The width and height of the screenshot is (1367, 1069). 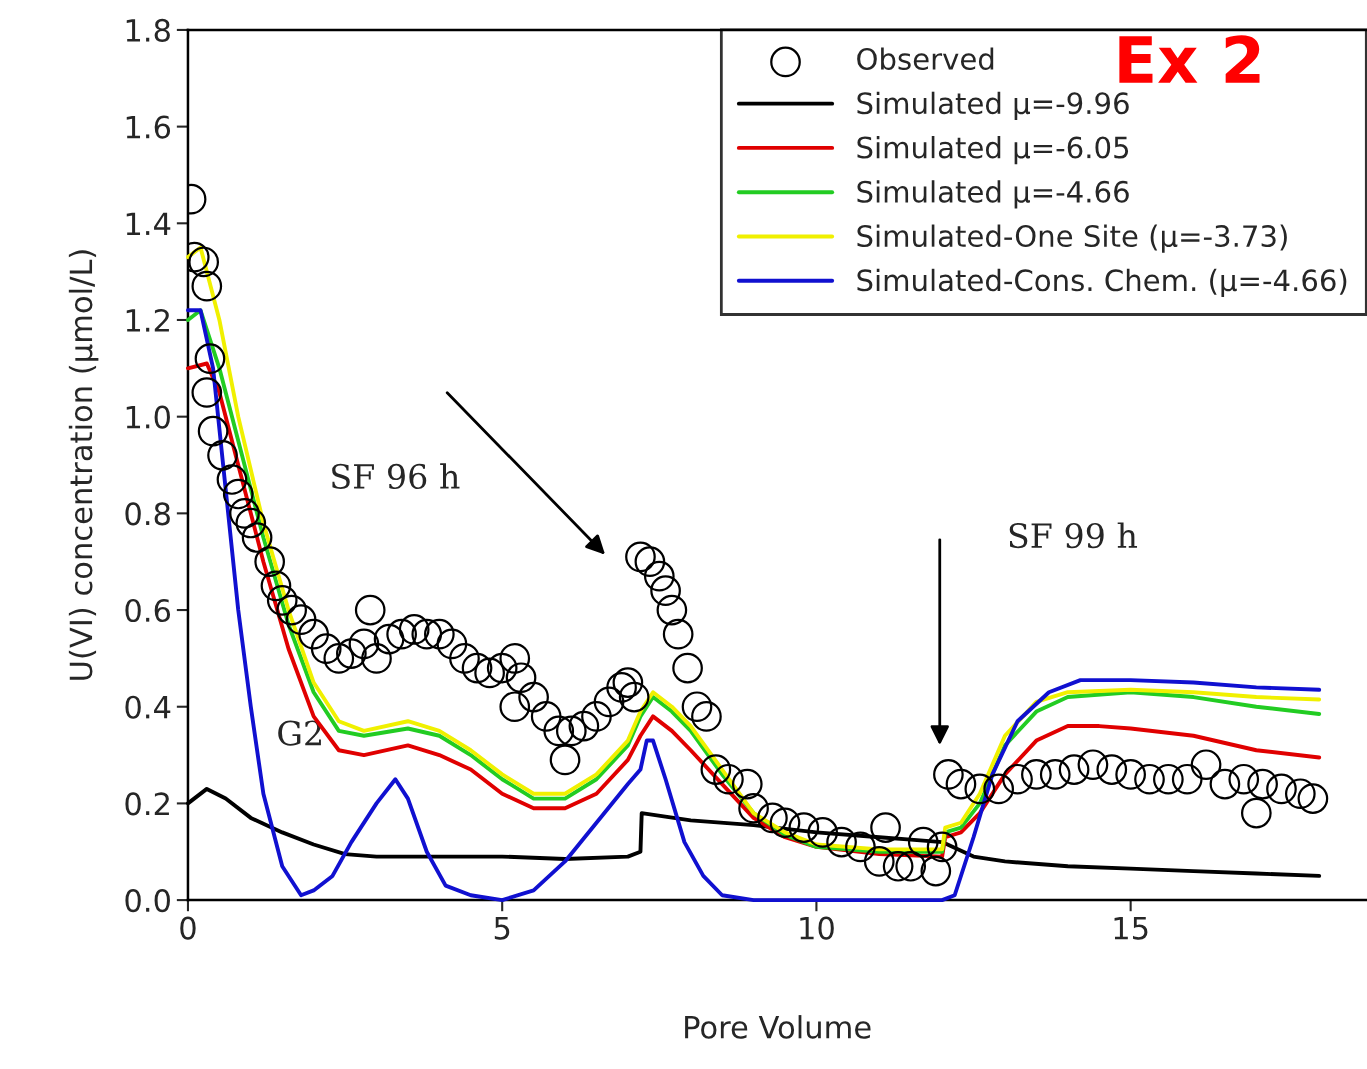 I want to click on y-tick-label: 1.6, so click(x=148, y=127).